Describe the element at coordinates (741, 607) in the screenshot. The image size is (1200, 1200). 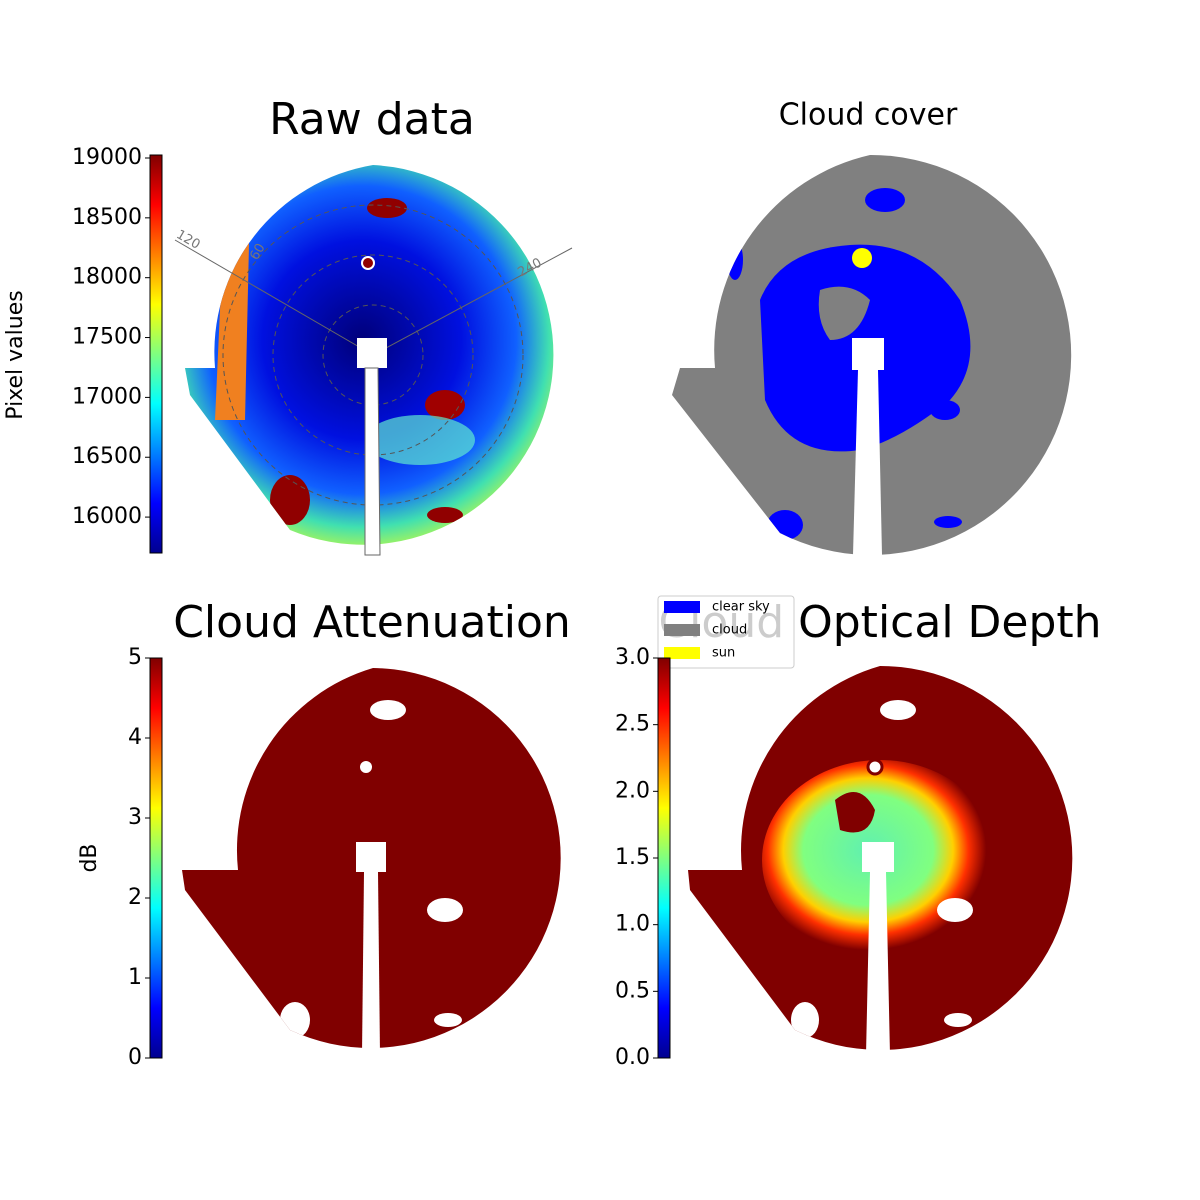
I see `legend-label: clear sky` at that location.